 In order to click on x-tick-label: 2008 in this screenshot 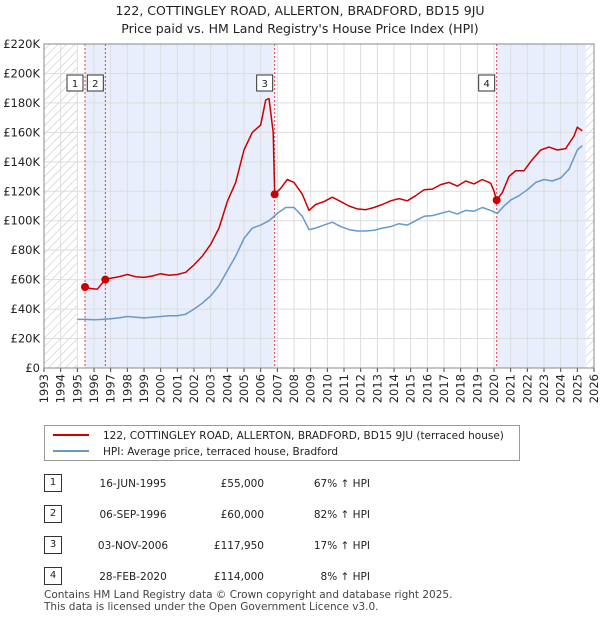, I will do `click(294, 388)`.